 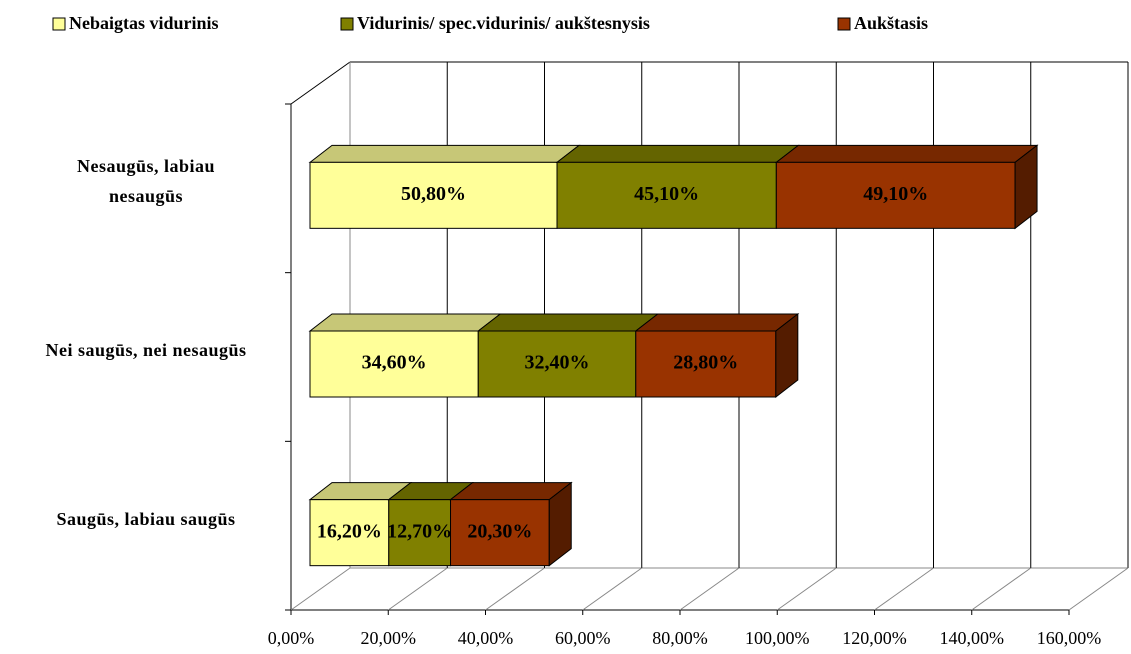 I want to click on y-tick-label: Saugūs, labiau saugūs, so click(x=146, y=518).